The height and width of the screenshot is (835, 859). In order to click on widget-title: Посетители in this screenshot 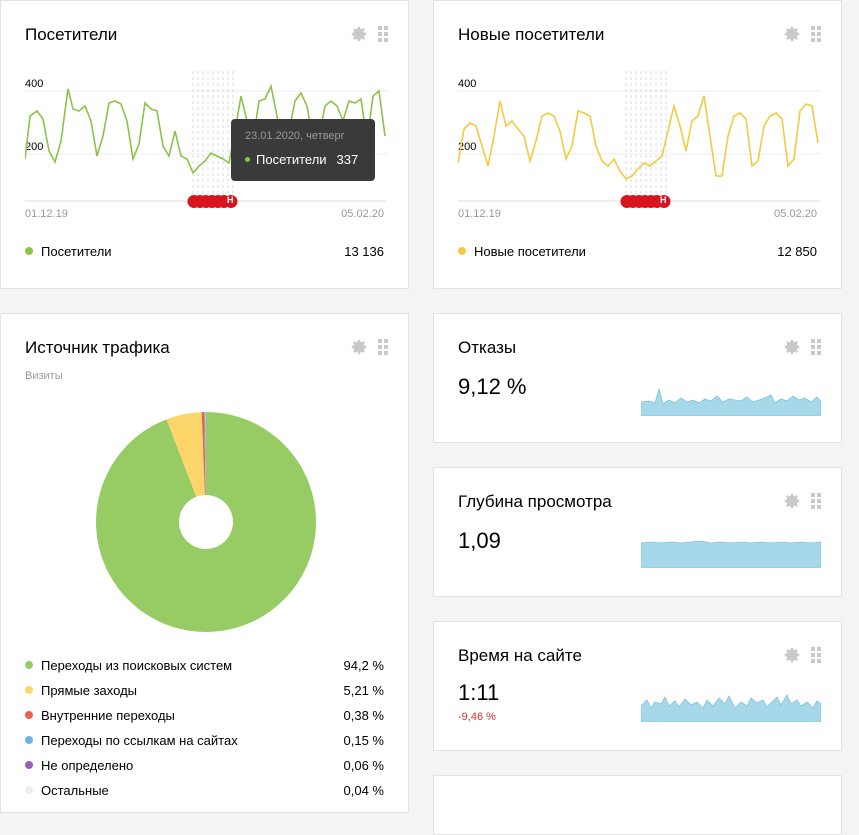, I will do `click(71, 35)`.